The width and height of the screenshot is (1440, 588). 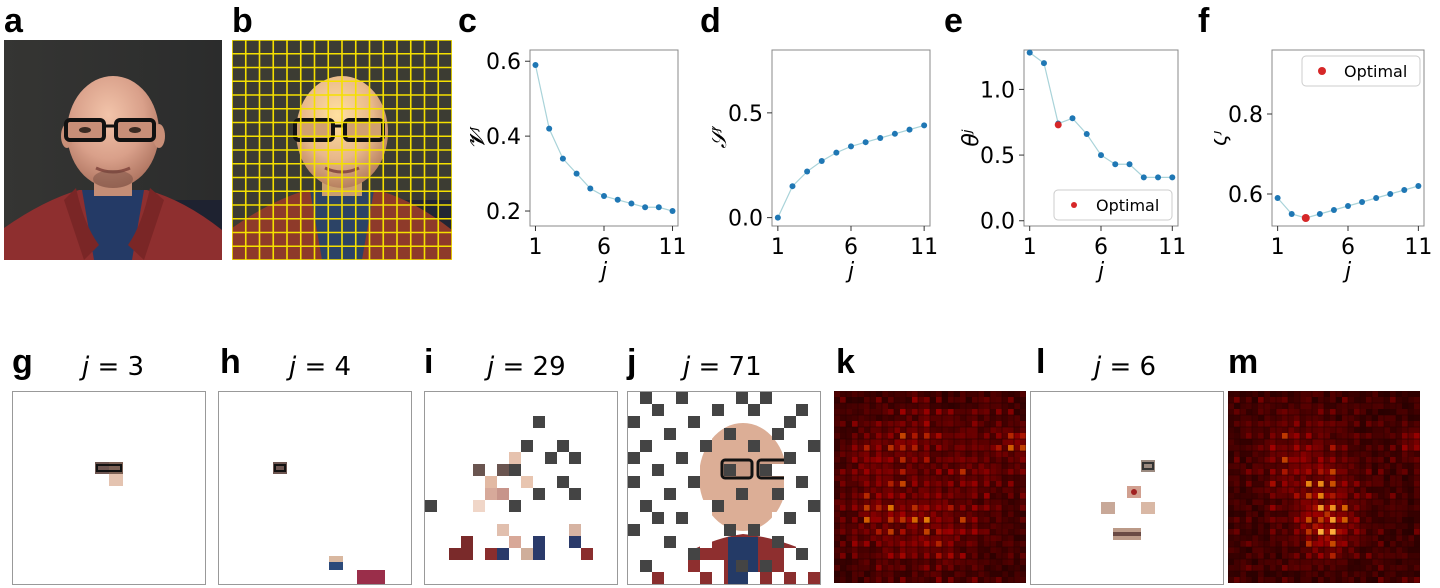 What do you see at coordinates (603, 138) in the screenshot?
I see `series-line` at bounding box center [603, 138].